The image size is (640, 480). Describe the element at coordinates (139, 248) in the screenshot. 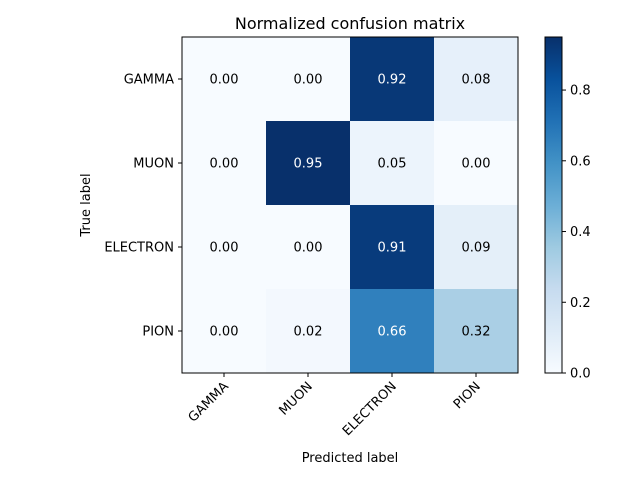

I see `y-tick-label: ELECTRON` at that location.